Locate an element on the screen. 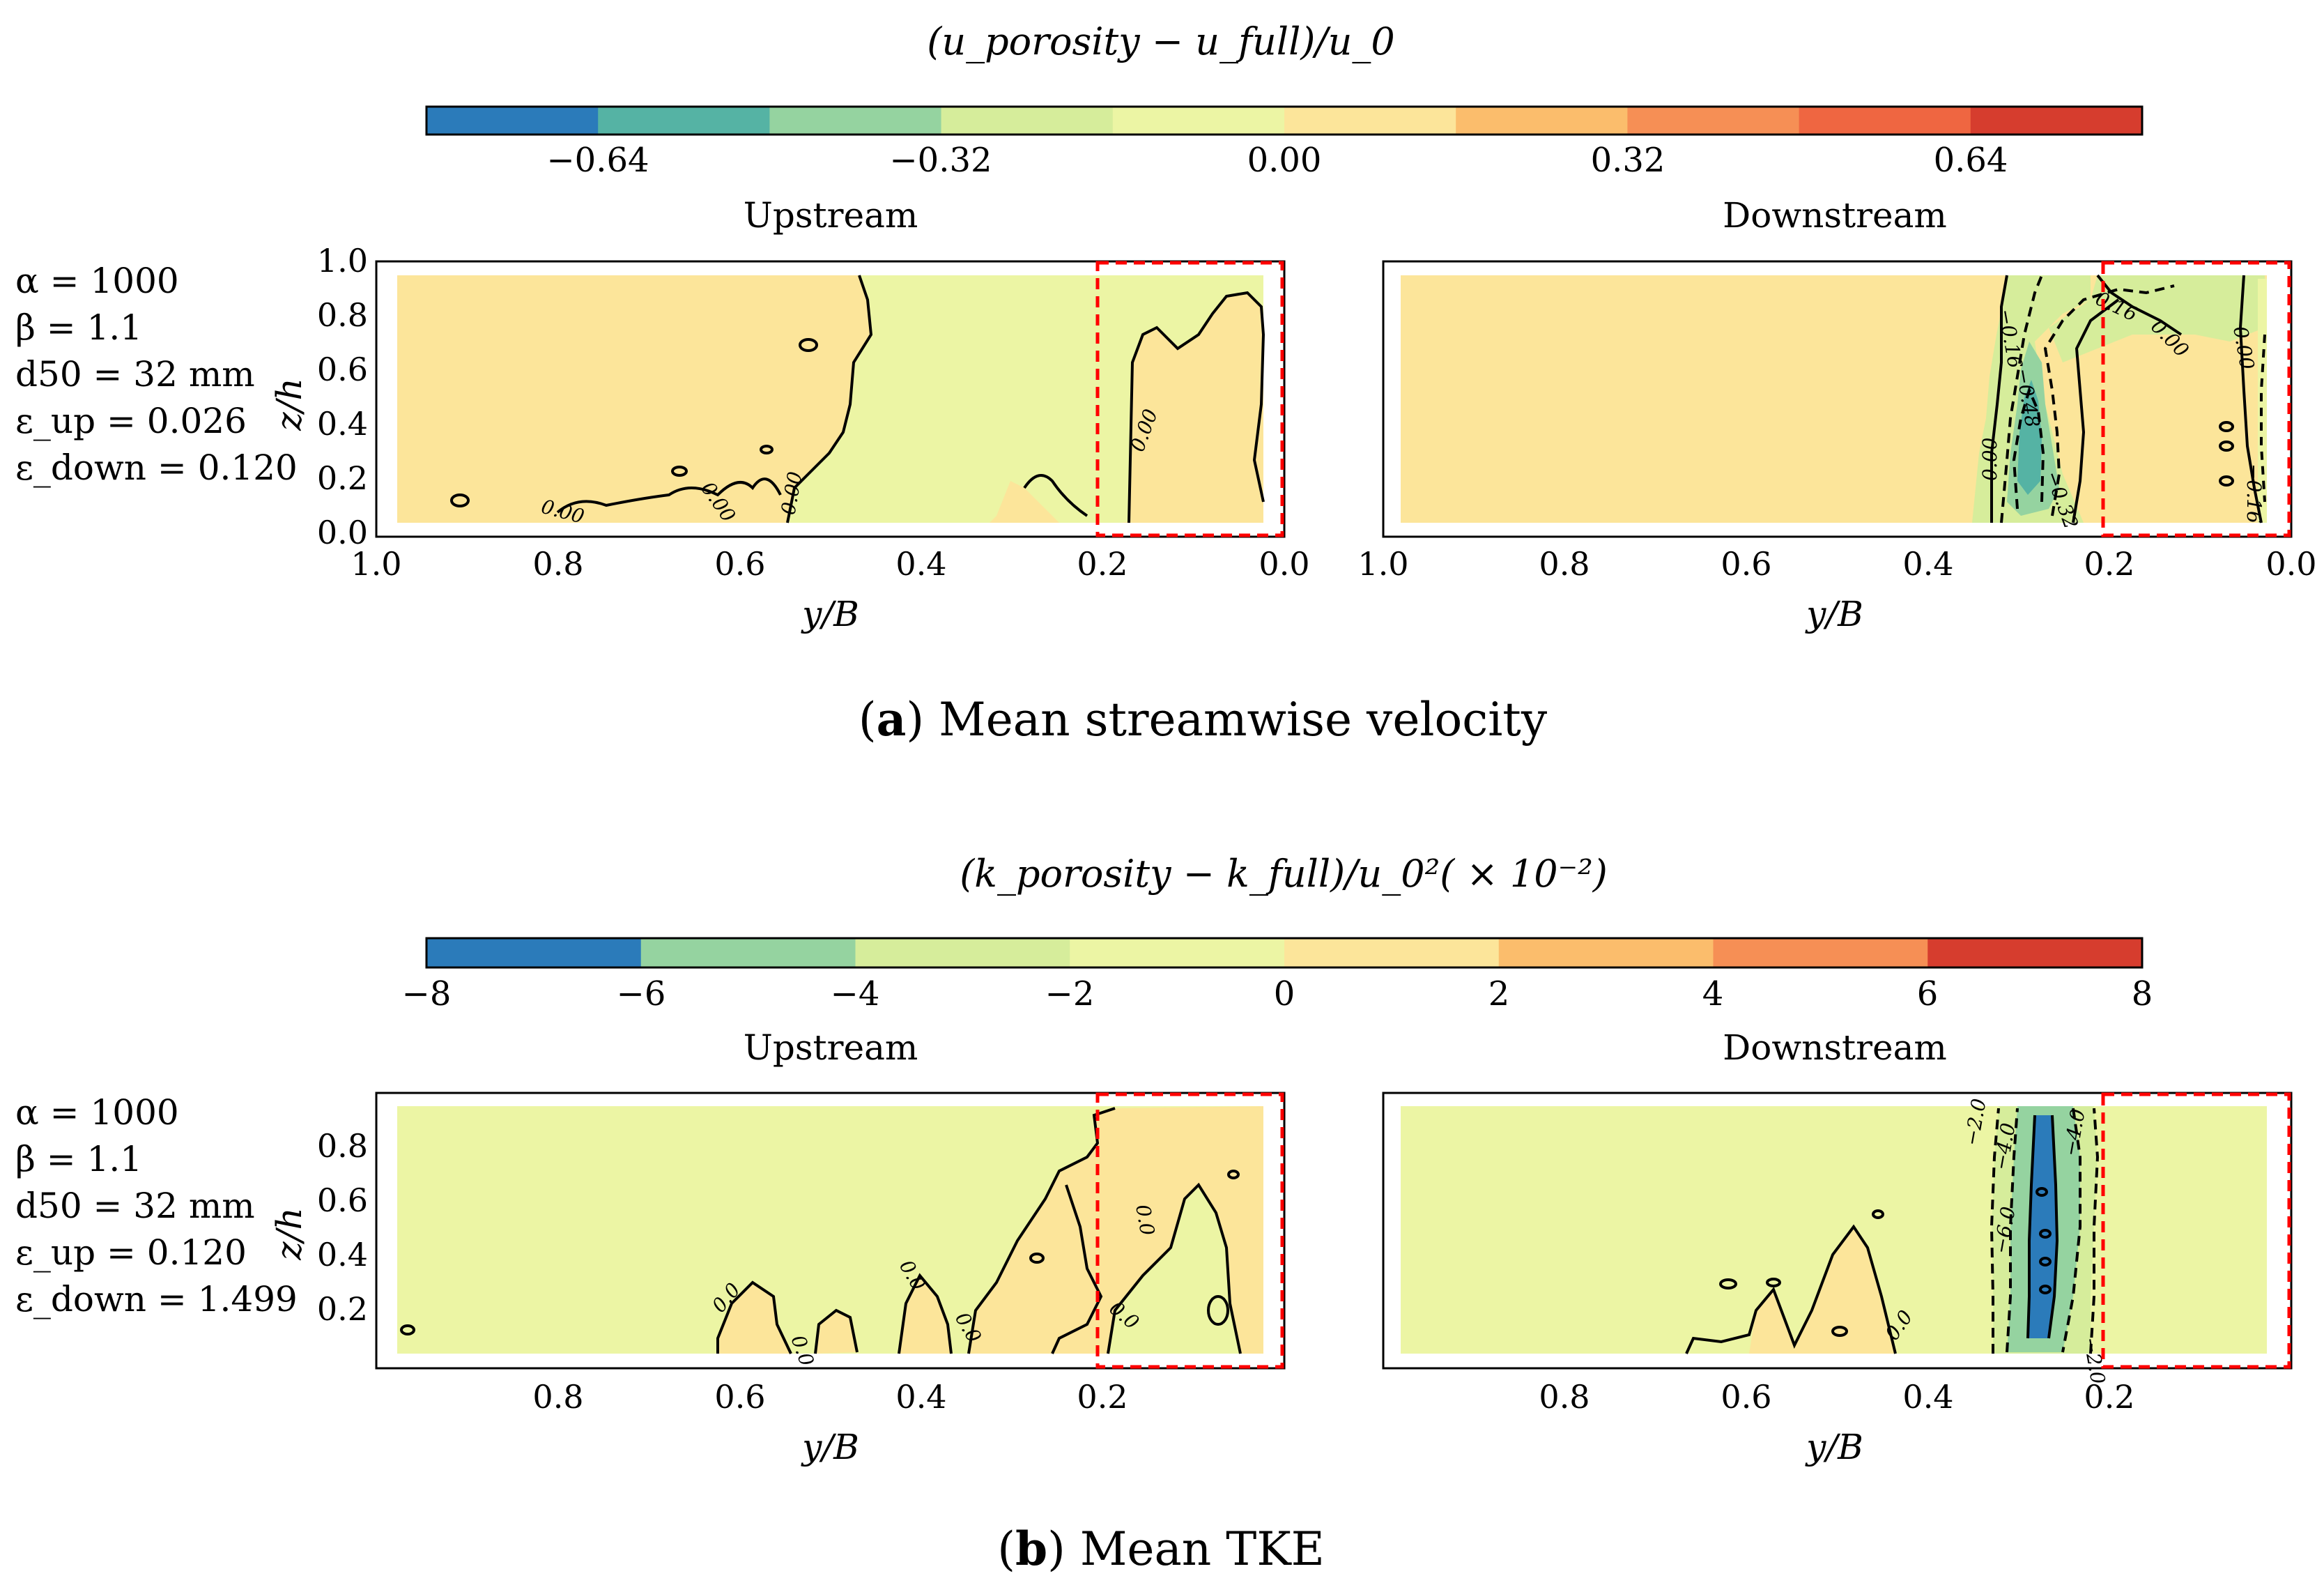 The image size is (2324, 1592). caption-a: (a) Mean streamwise velocity is located at coordinates (1203, 720).